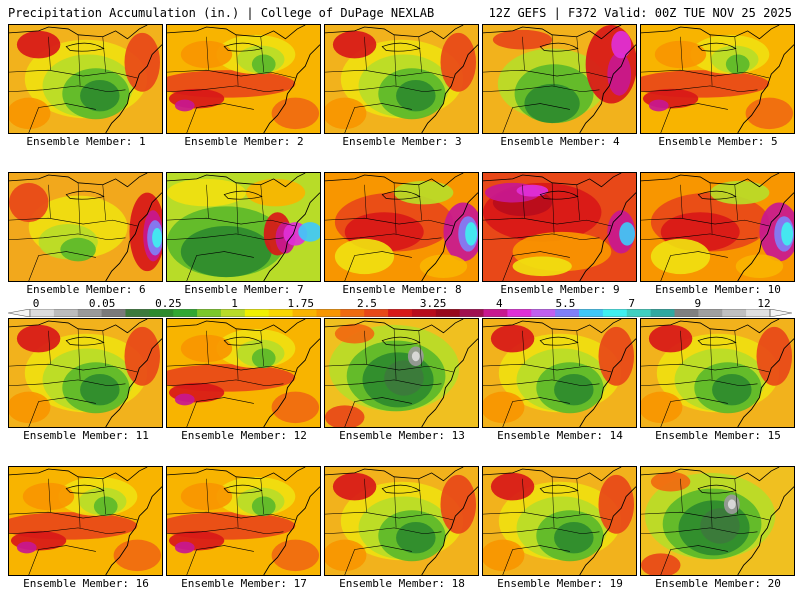  I want to click on colorbar-tick-label: 12, so click(764, 303).